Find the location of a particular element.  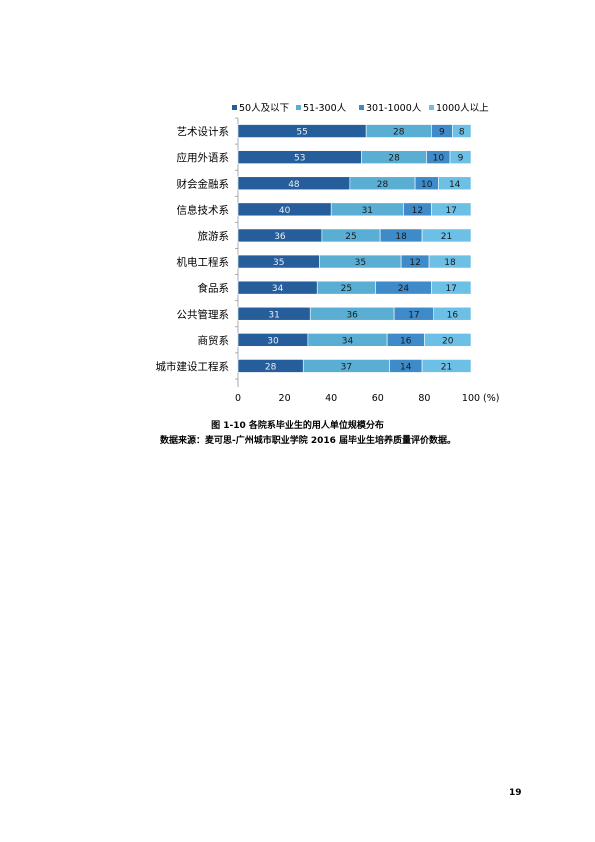

legend-item: 301-1000人 is located at coordinates (390, 108).